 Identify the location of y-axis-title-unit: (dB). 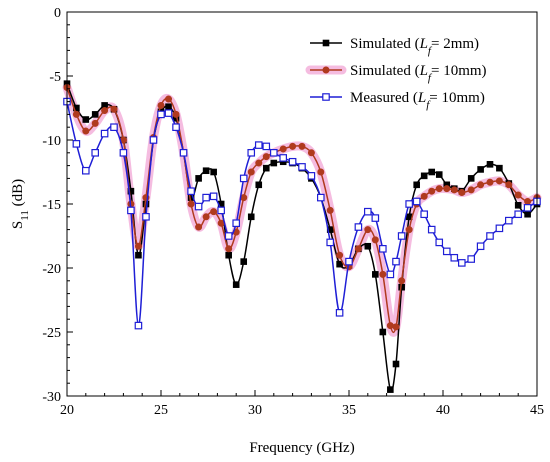
(18, 194).